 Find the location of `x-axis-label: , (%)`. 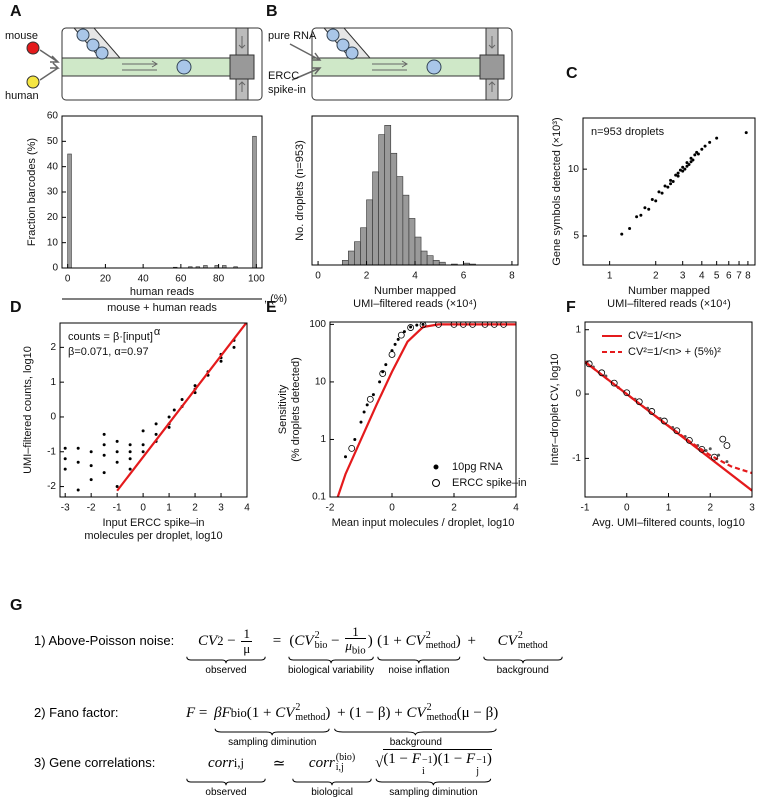

x-axis-label: , (%) is located at coordinates (275, 299).